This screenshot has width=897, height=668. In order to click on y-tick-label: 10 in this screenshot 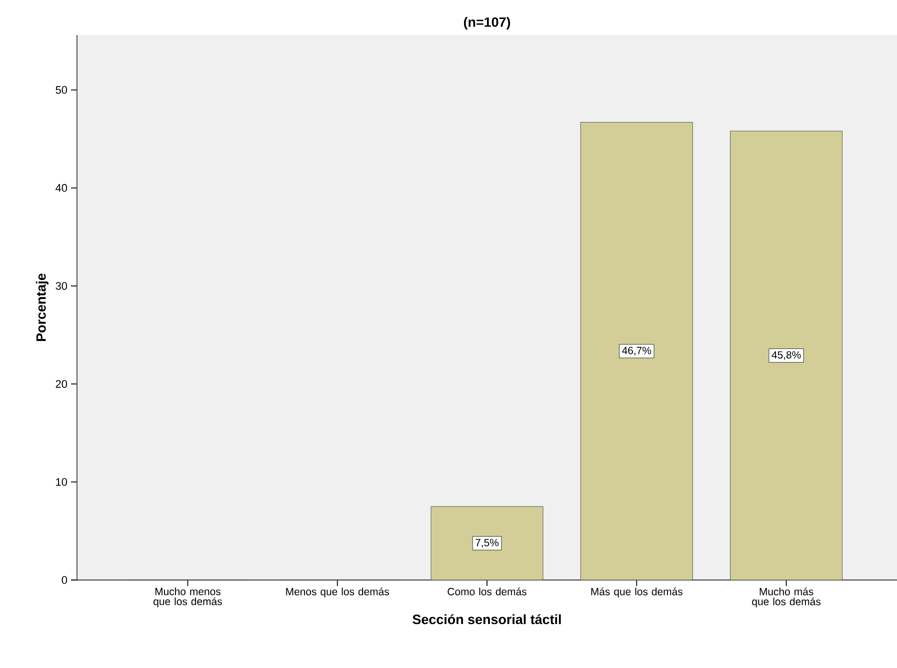, I will do `click(62, 482)`.